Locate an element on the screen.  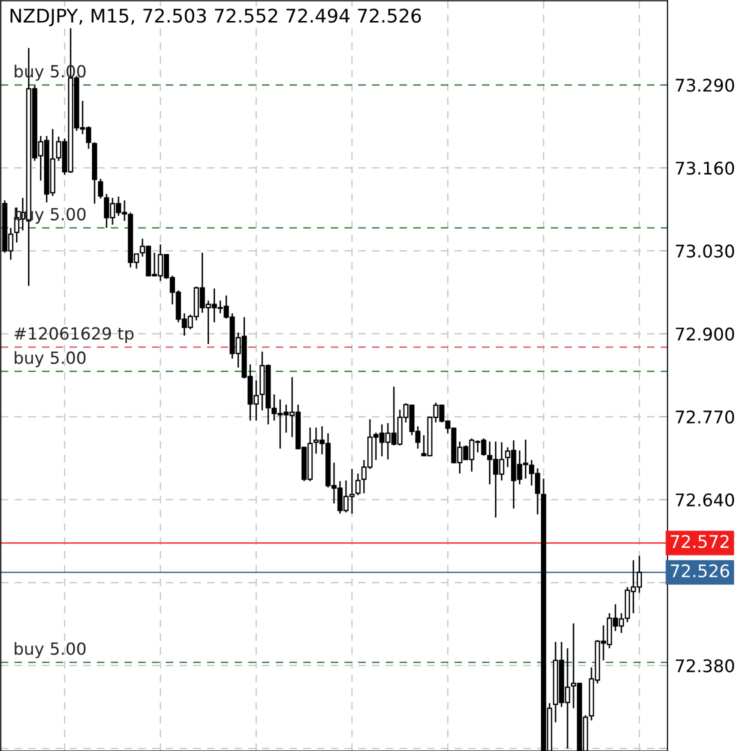
y-tick-label: 72.380 is located at coordinates (705, 665).